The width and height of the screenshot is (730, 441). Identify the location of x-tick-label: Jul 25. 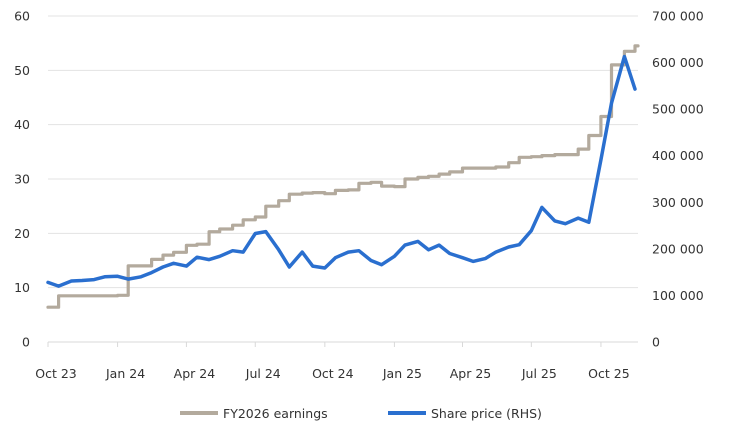
(539, 373).